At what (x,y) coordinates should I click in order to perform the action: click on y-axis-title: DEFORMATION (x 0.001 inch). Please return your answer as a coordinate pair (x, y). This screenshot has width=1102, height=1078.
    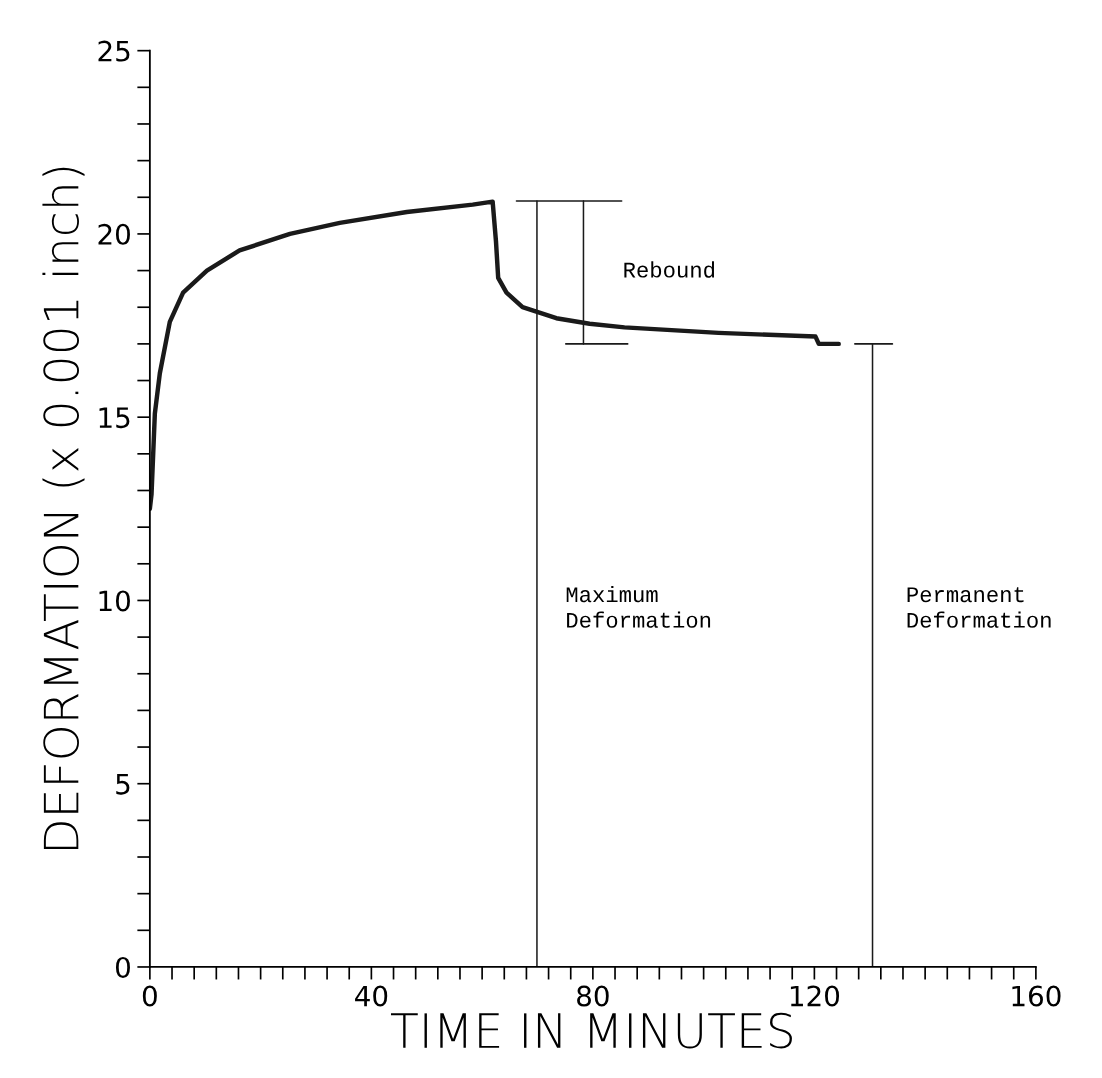
    Looking at the image, I should click on (63, 508).